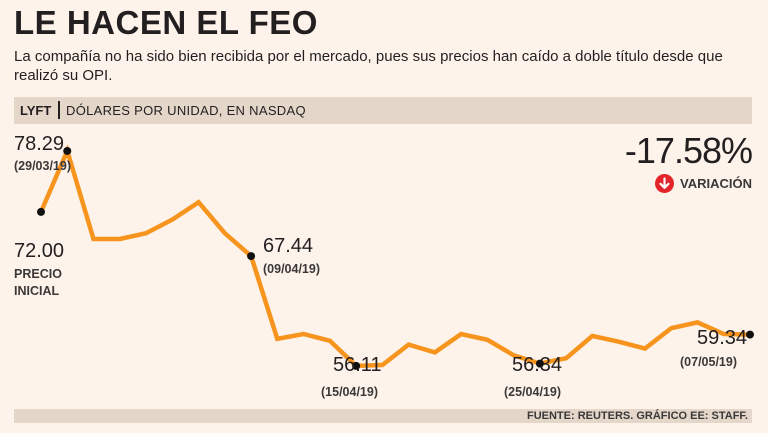 The width and height of the screenshot is (768, 433). I want to click on source-note: FUENTE: REUTERS. GRÁFICO EE: STAFF., so click(637, 416).